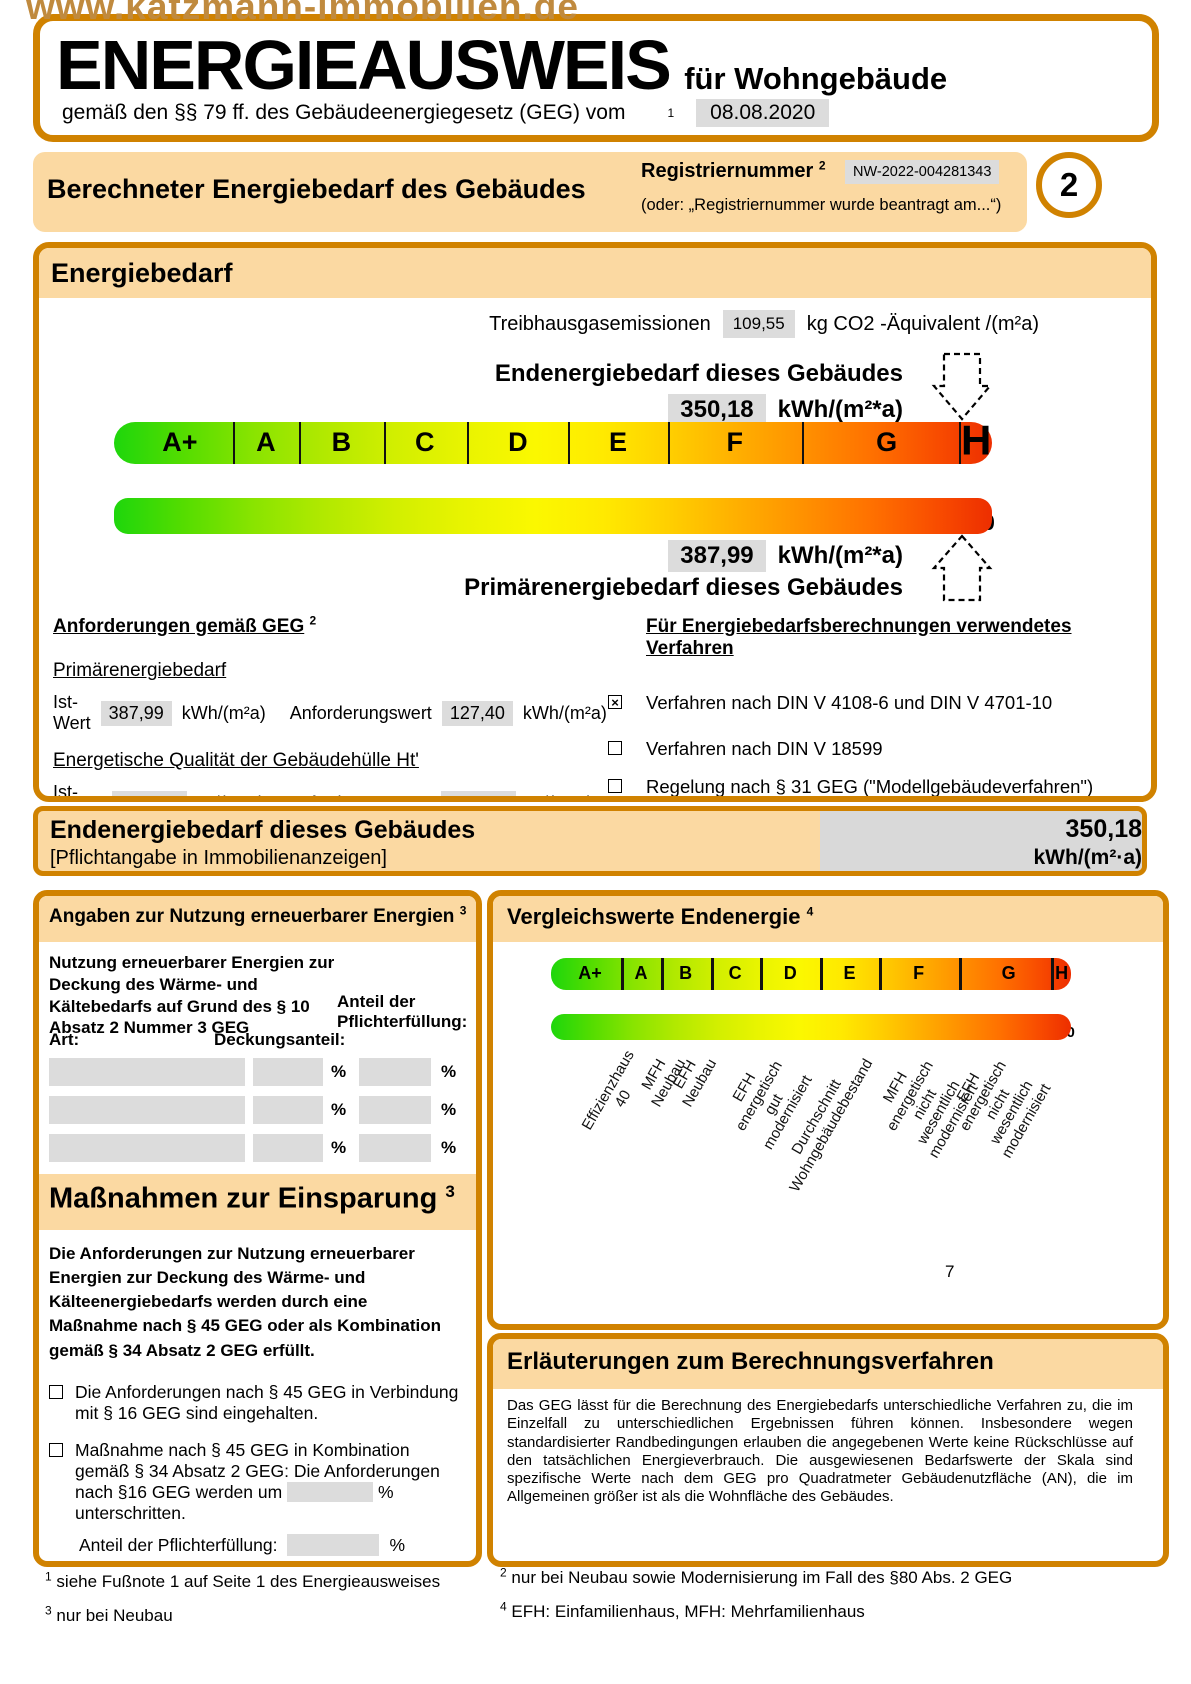 The height and width of the screenshot is (1684, 1191). What do you see at coordinates (615, 786) in the screenshot?
I see `verfahren-checkbox-modellgebaeude` at bounding box center [615, 786].